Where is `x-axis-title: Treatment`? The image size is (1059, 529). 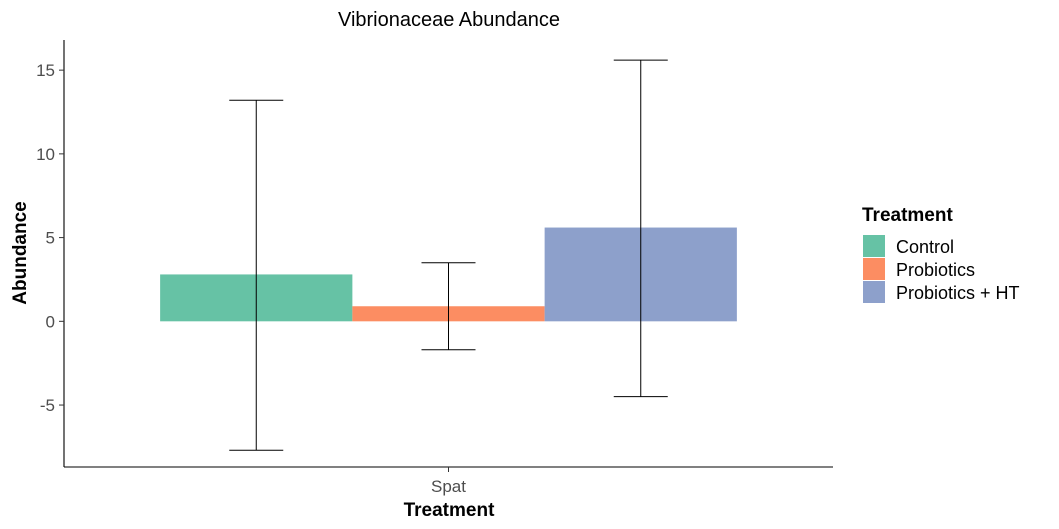 x-axis-title: Treatment is located at coordinates (449, 510).